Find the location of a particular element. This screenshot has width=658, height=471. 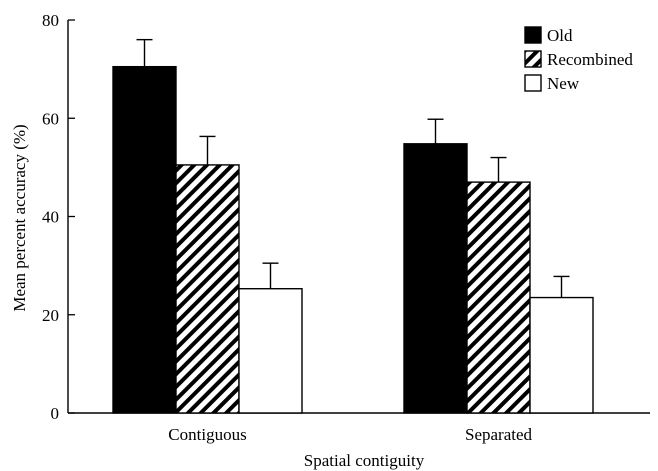

bar-old-contiguous is located at coordinates (144, 239).